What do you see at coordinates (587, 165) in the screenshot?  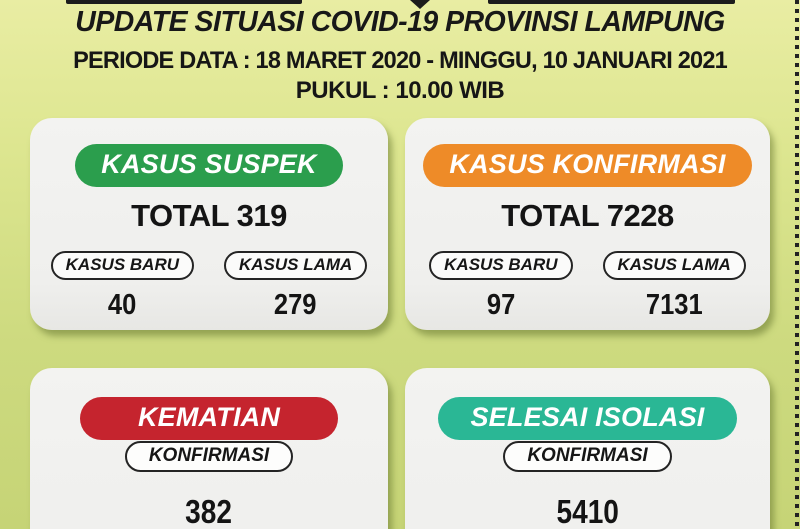 I see `badge-kasus-konfirmasi: KASUS KONFIRMASI` at bounding box center [587, 165].